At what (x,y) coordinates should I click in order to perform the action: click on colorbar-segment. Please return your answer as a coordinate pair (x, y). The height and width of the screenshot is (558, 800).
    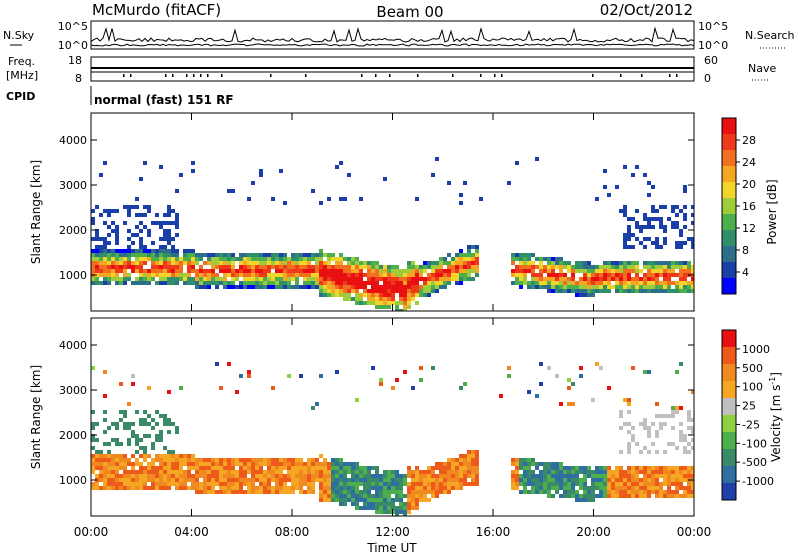
    Looking at the image, I should click on (729, 254).